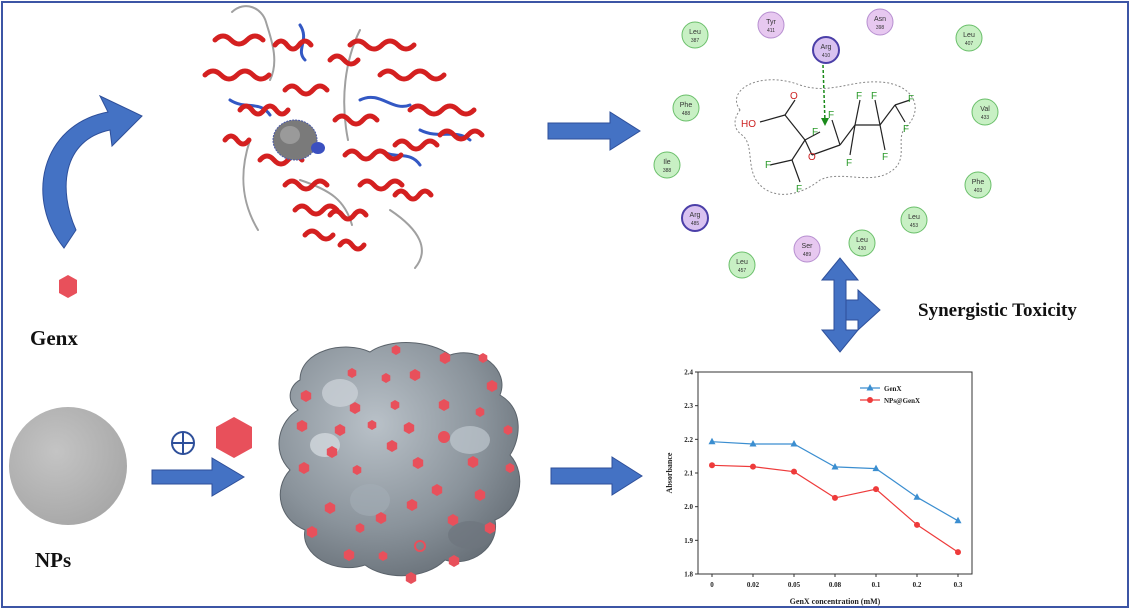 Image resolution: width=1134 pixels, height=615 pixels. What do you see at coordinates (812, 157) in the screenshot?
I see `mol-o-ether: O` at bounding box center [812, 157].